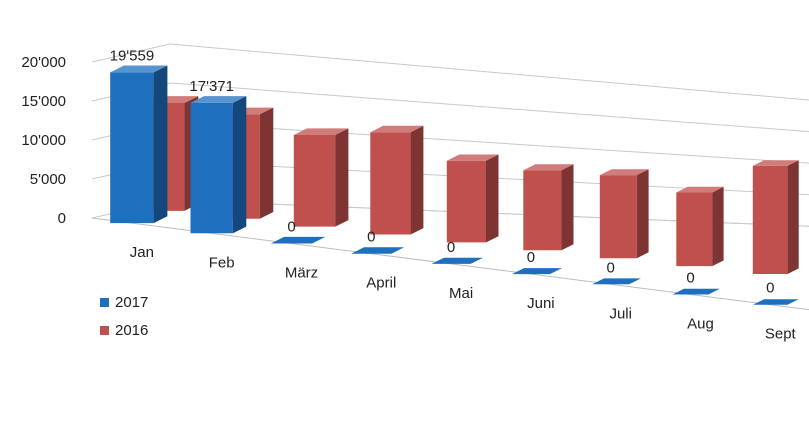 The height and width of the screenshot is (428, 809). What do you see at coordinates (211, 86) in the screenshot?
I see `data-label: 17'371` at bounding box center [211, 86].